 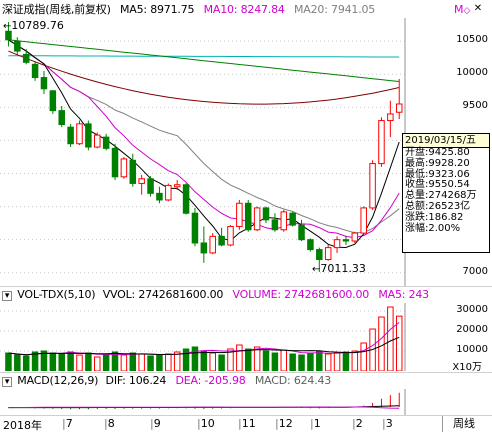 What do you see at coordinates (210, 380) in the screenshot?
I see `dea-label: DEA: -205.98` at bounding box center [210, 380].